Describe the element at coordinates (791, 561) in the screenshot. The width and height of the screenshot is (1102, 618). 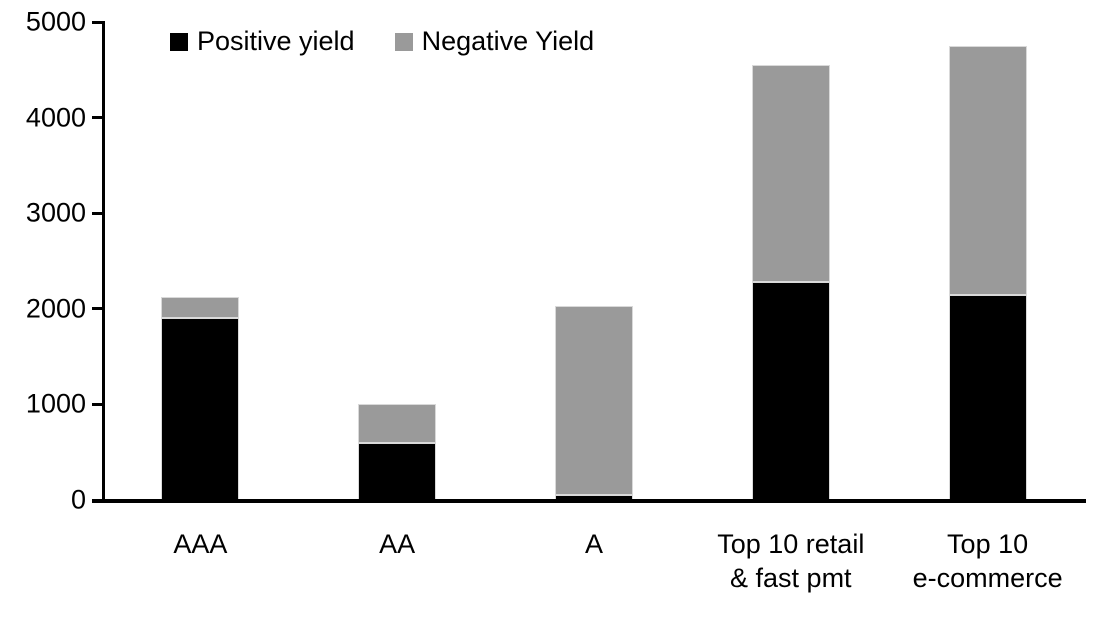
I see `x-category-label: Top 10 retail & fast pmt` at that location.